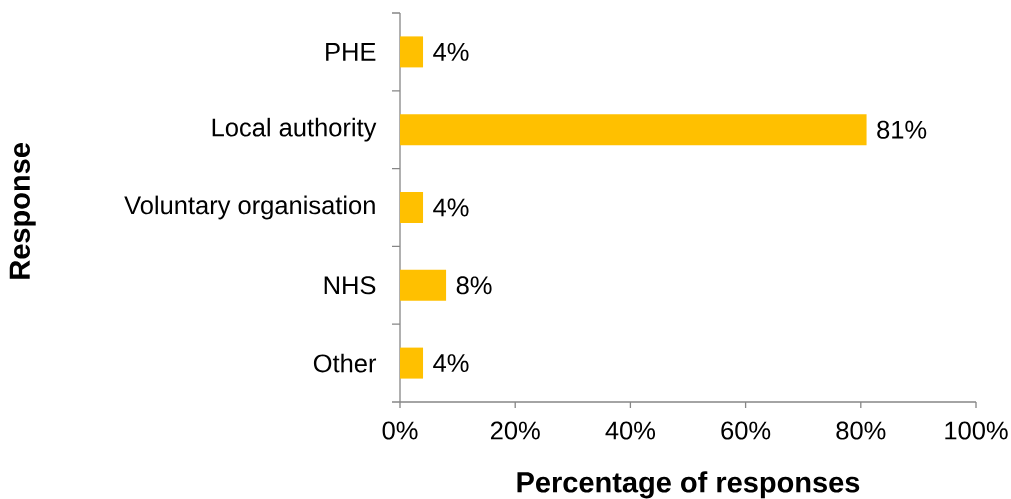 Image resolution: width=1011 pixels, height=499 pixels. What do you see at coordinates (861, 430) in the screenshot?
I see `x-tick-label: 80%` at bounding box center [861, 430].